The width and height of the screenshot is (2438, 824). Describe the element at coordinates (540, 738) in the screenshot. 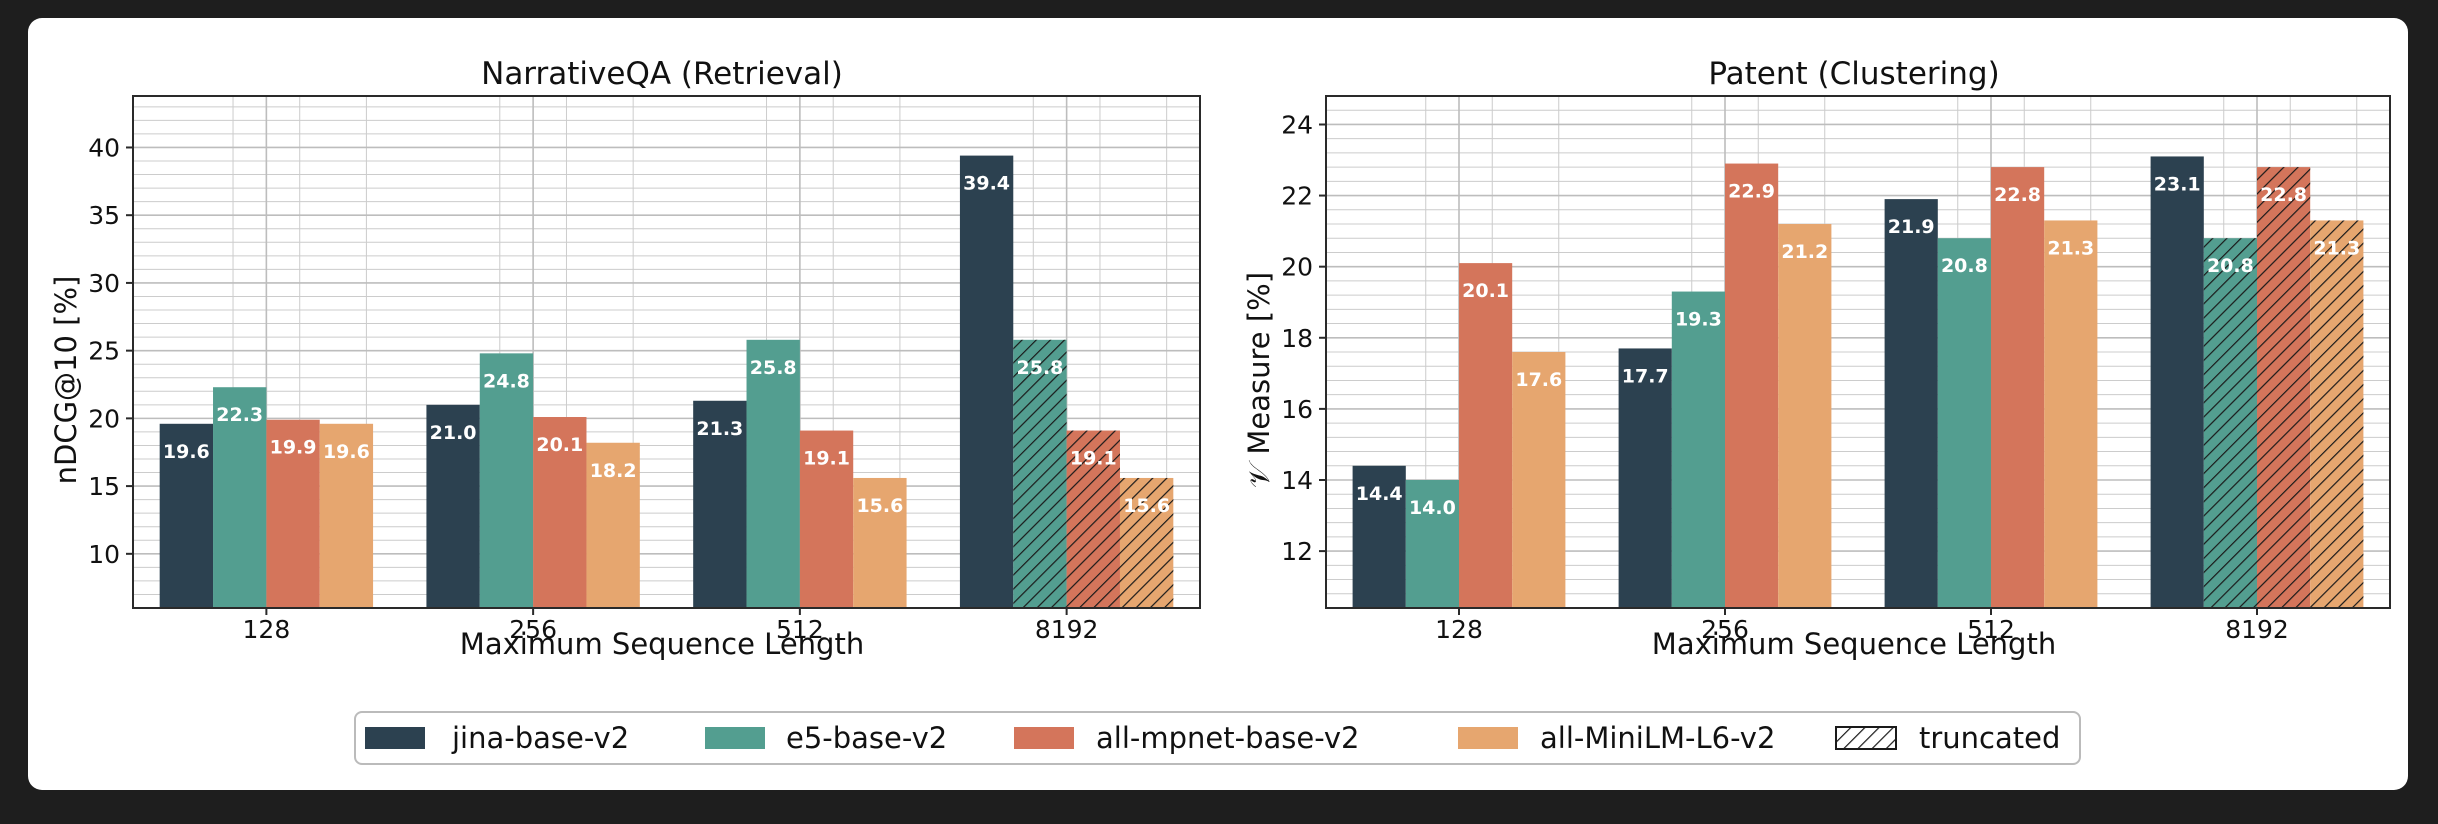

I see `legend-label-jina-base-v2: jina-base-v2` at that location.